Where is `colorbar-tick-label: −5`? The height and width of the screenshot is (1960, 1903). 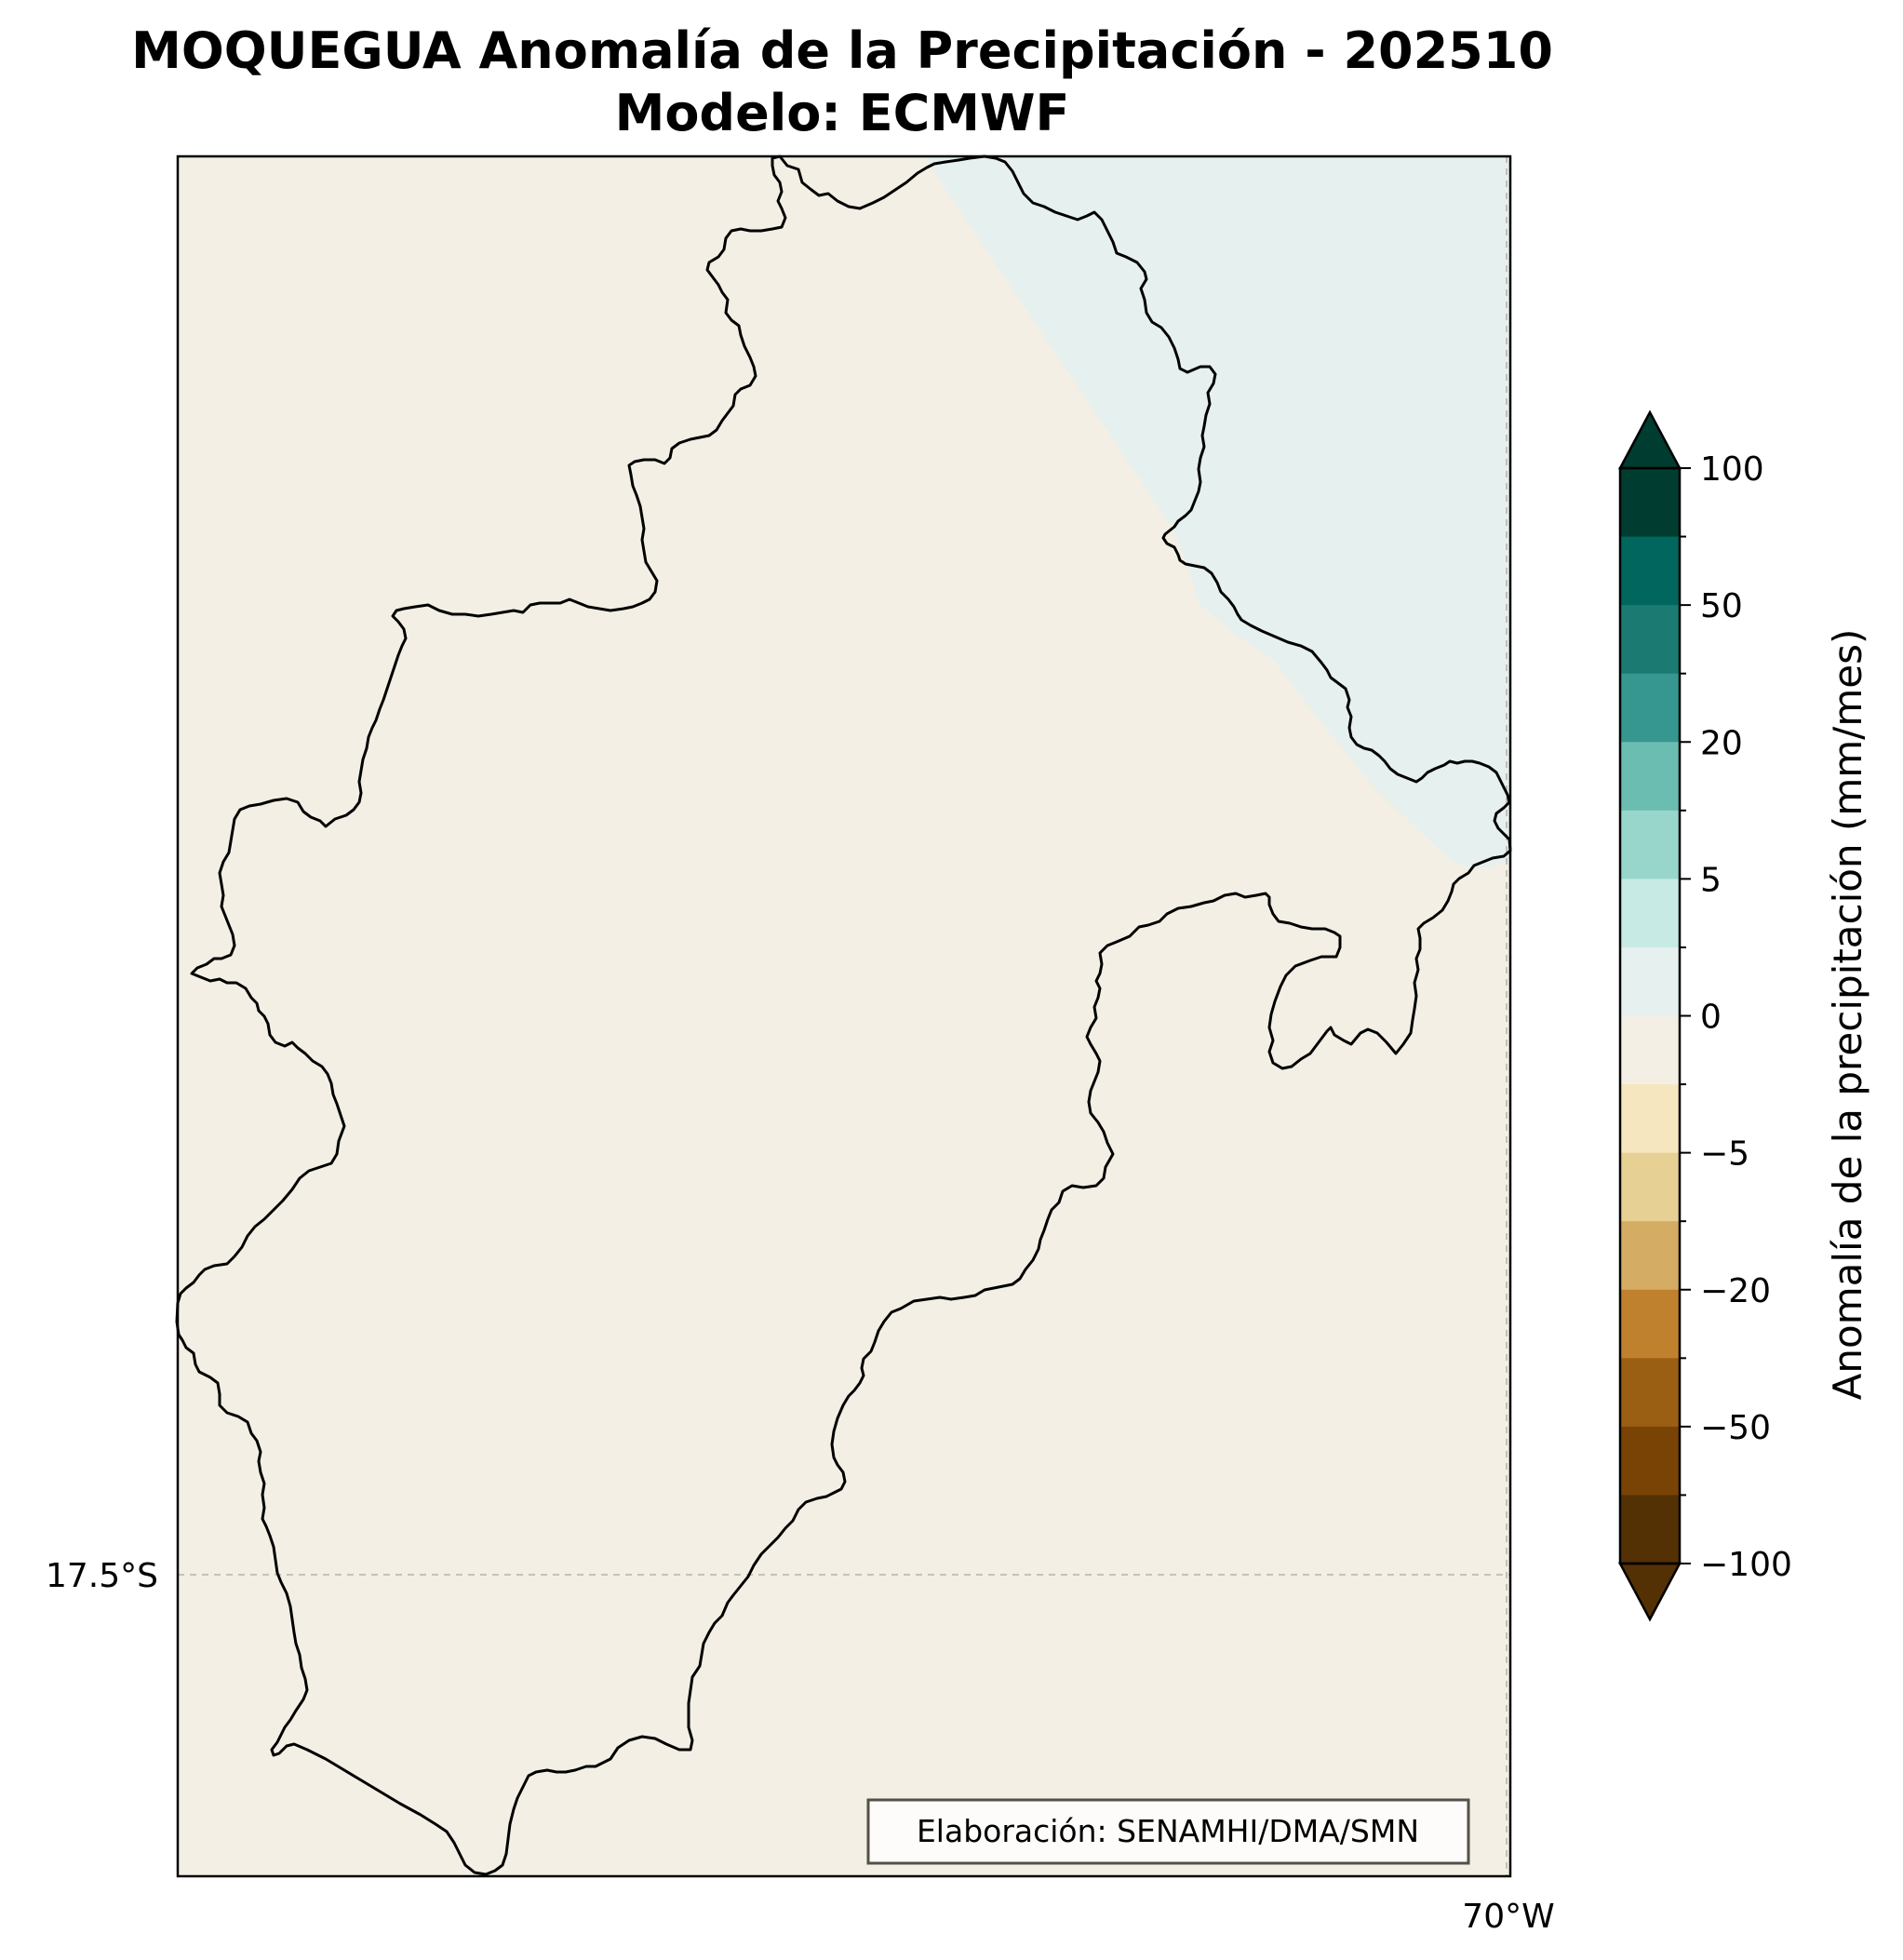 colorbar-tick-label: −5 is located at coordinates (1724, 1154).